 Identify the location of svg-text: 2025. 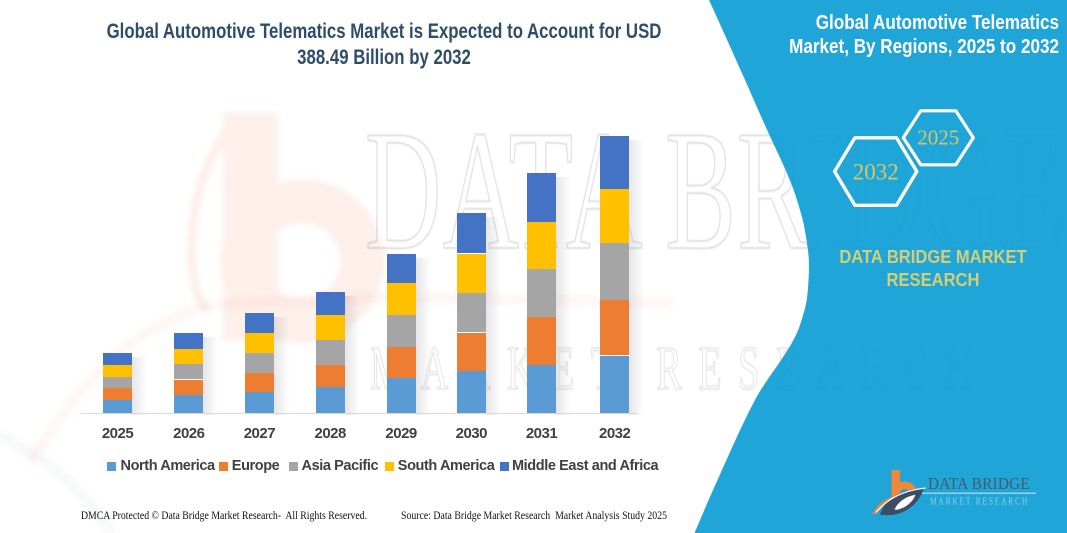
(938, 138).